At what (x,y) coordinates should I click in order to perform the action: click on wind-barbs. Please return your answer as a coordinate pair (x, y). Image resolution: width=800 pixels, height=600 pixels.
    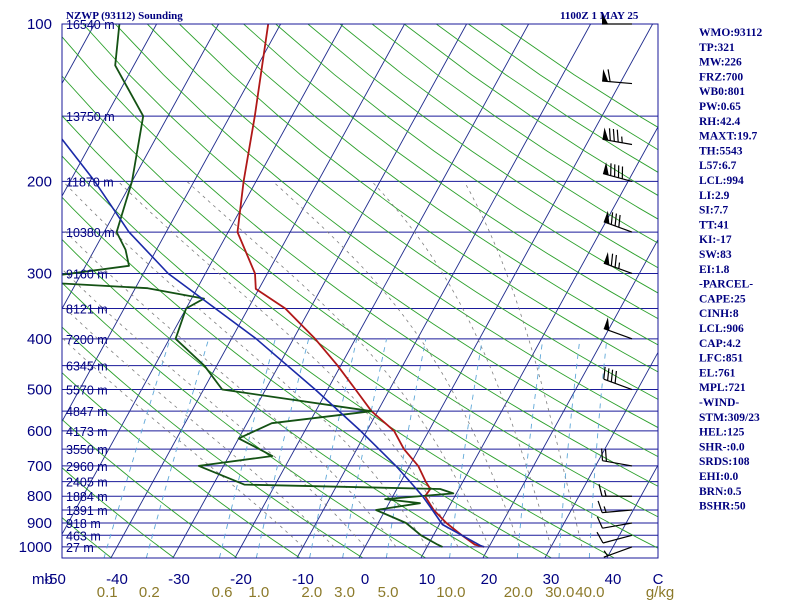
    Looking at the image, I should click on (614, 285).